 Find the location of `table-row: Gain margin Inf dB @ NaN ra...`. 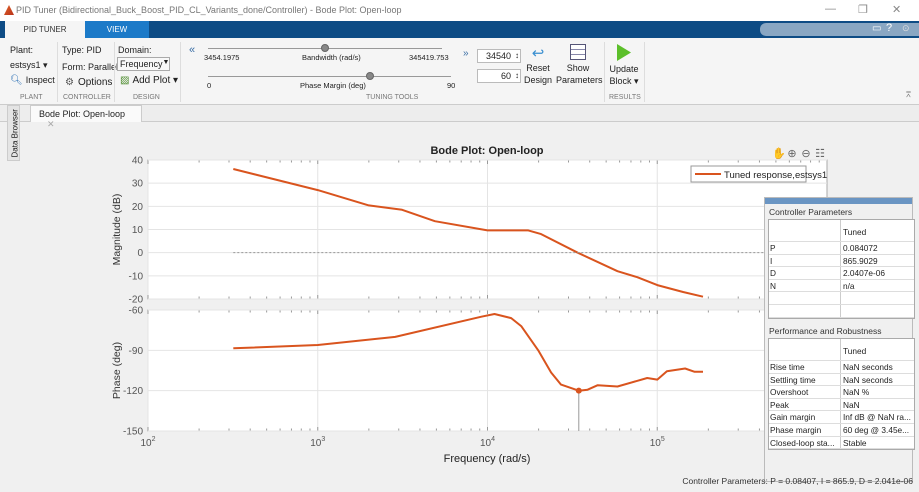

table-row: Gain margin Inf dB @ NaN ra... is located at coordinates (841, 417).